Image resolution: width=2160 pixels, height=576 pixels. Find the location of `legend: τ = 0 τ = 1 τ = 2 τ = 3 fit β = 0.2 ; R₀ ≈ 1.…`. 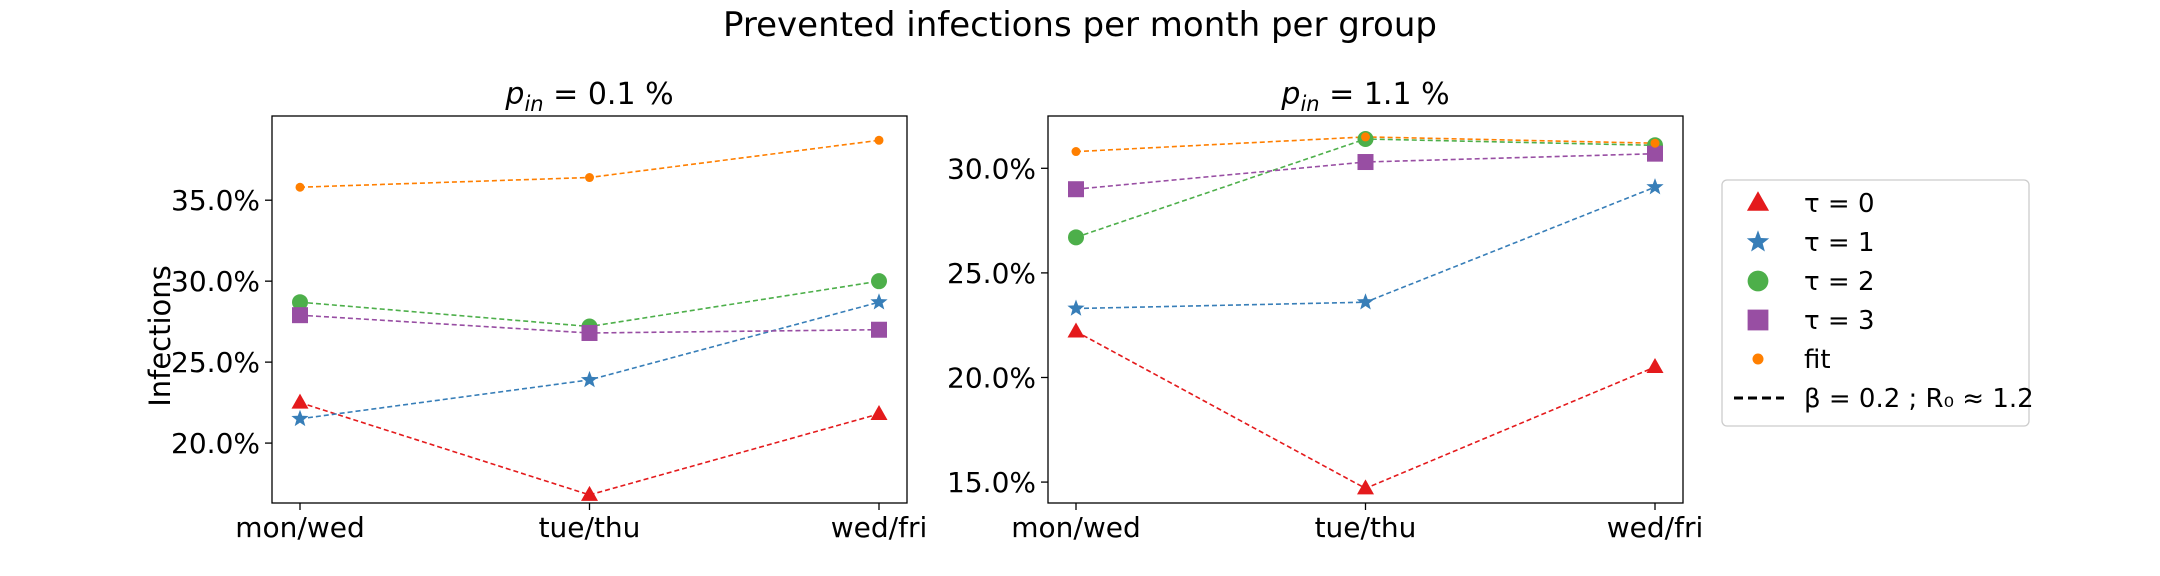

legend: τ = 0 τ = 1 τ = 2 τ = 3 fit β = 0.2 ; R₀ ≈ 1.… is located at coordinates (1877, 303).